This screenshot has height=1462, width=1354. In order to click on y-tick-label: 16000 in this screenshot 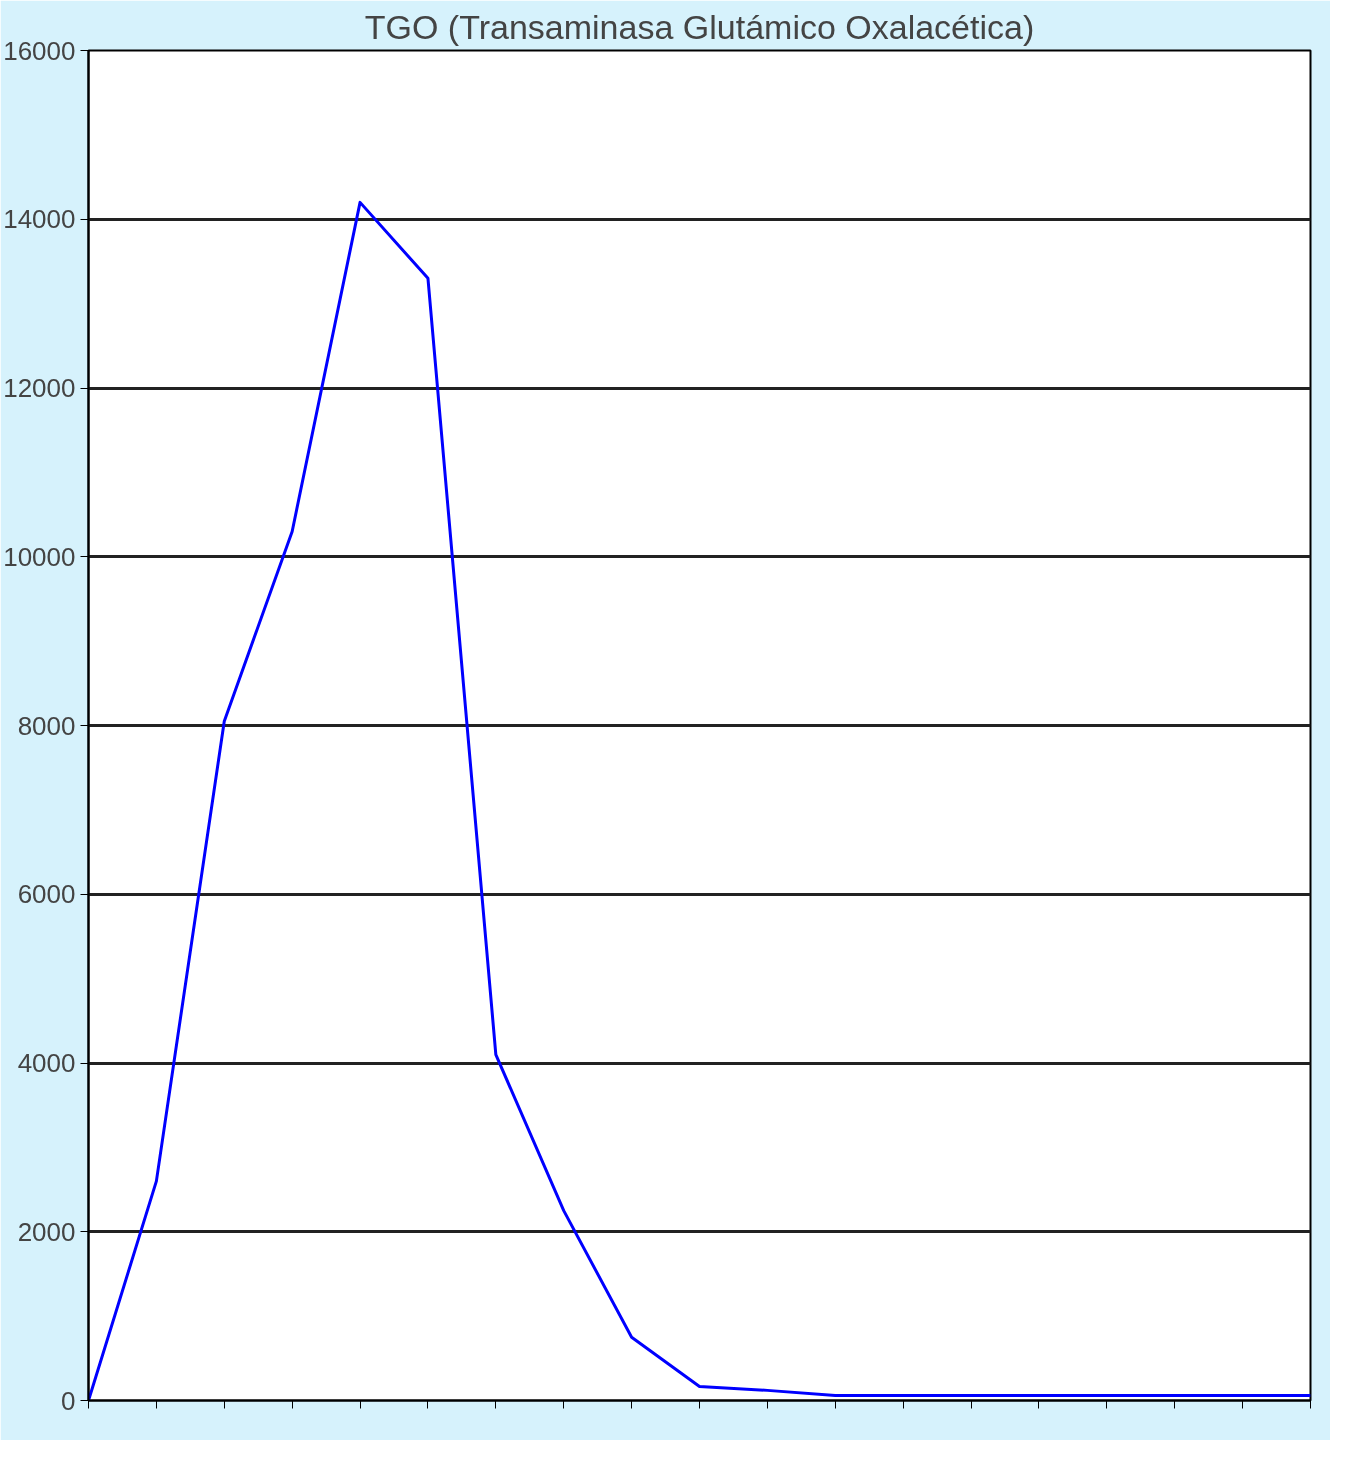, I will do `click(39, 50)`.